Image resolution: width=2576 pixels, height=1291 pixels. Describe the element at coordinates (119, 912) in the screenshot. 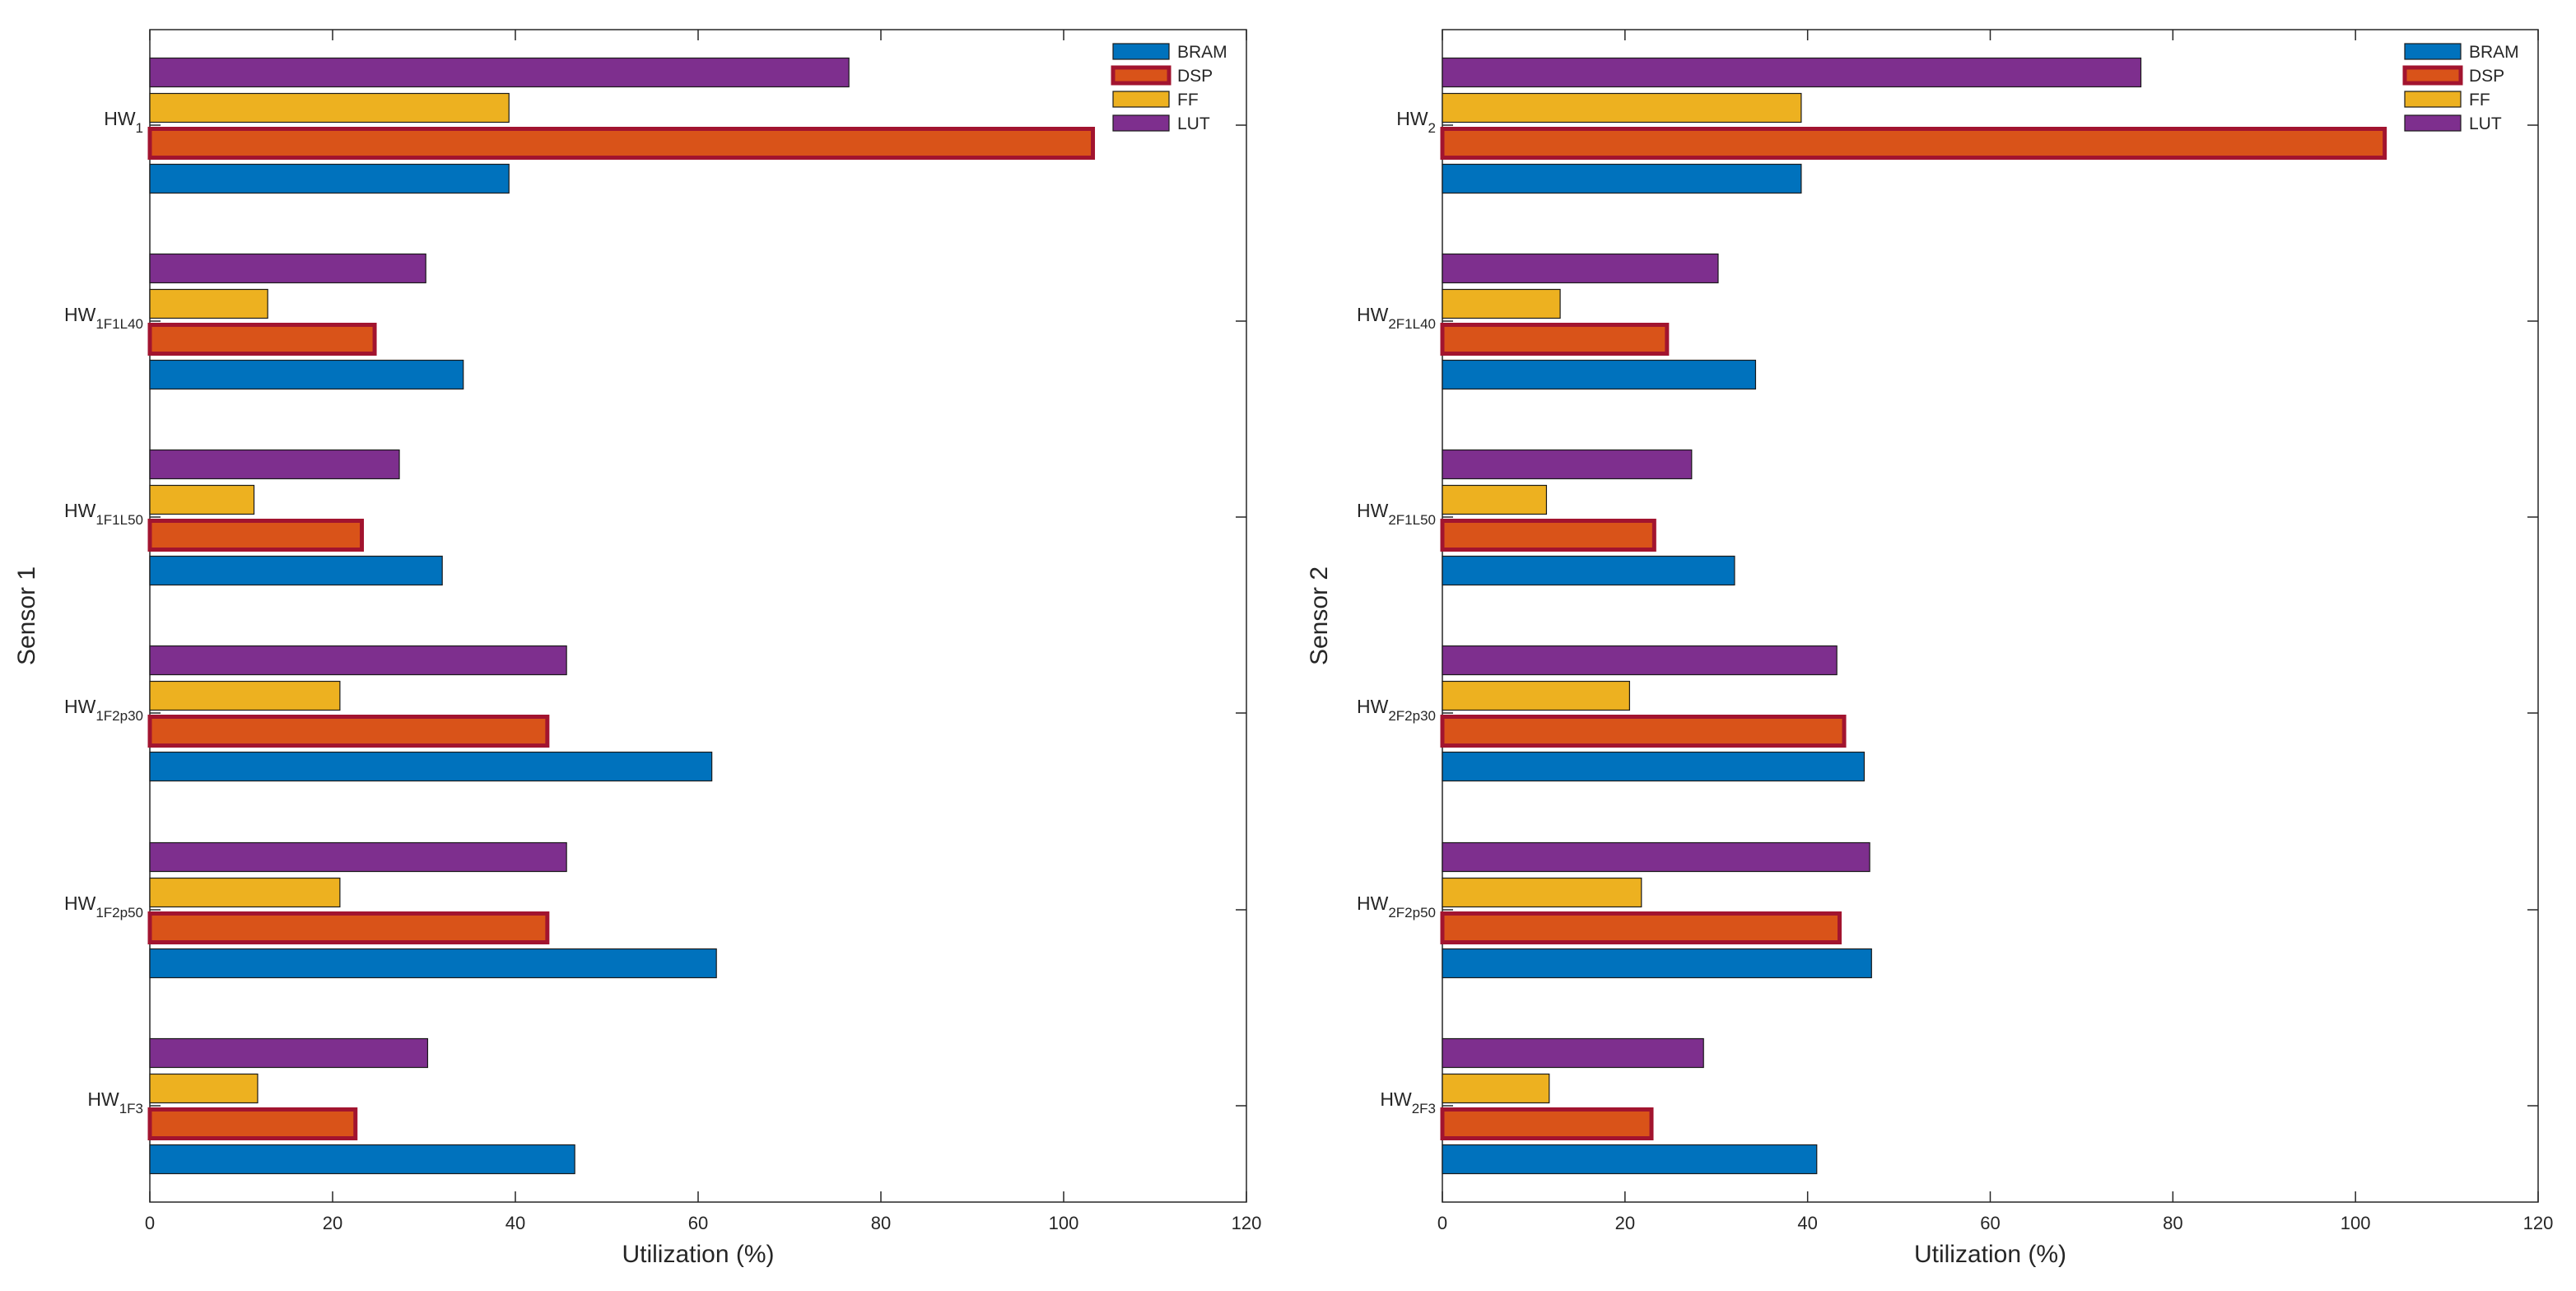

I see `y-tick-label-sub: 1F2p50` at that location.